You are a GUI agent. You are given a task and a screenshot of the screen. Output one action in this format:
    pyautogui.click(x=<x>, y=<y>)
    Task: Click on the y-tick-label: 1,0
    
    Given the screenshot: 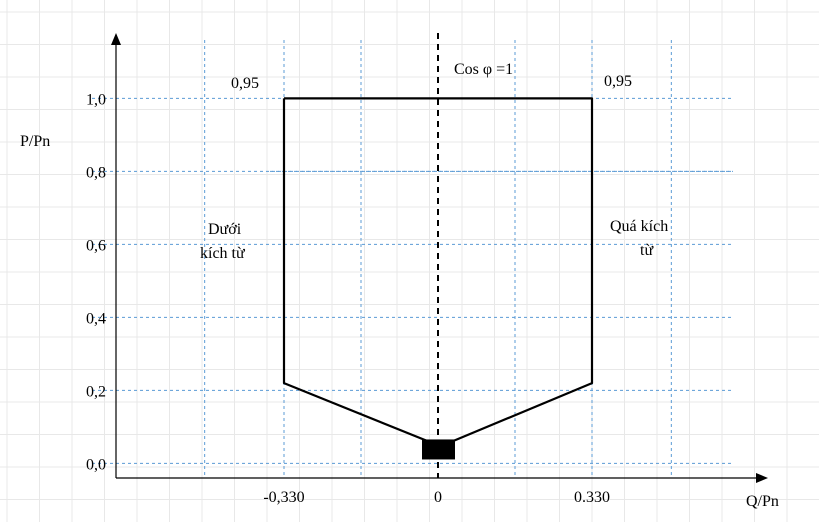 What is the action you would take?
    pyautogui.click(x=96, y=99)
    